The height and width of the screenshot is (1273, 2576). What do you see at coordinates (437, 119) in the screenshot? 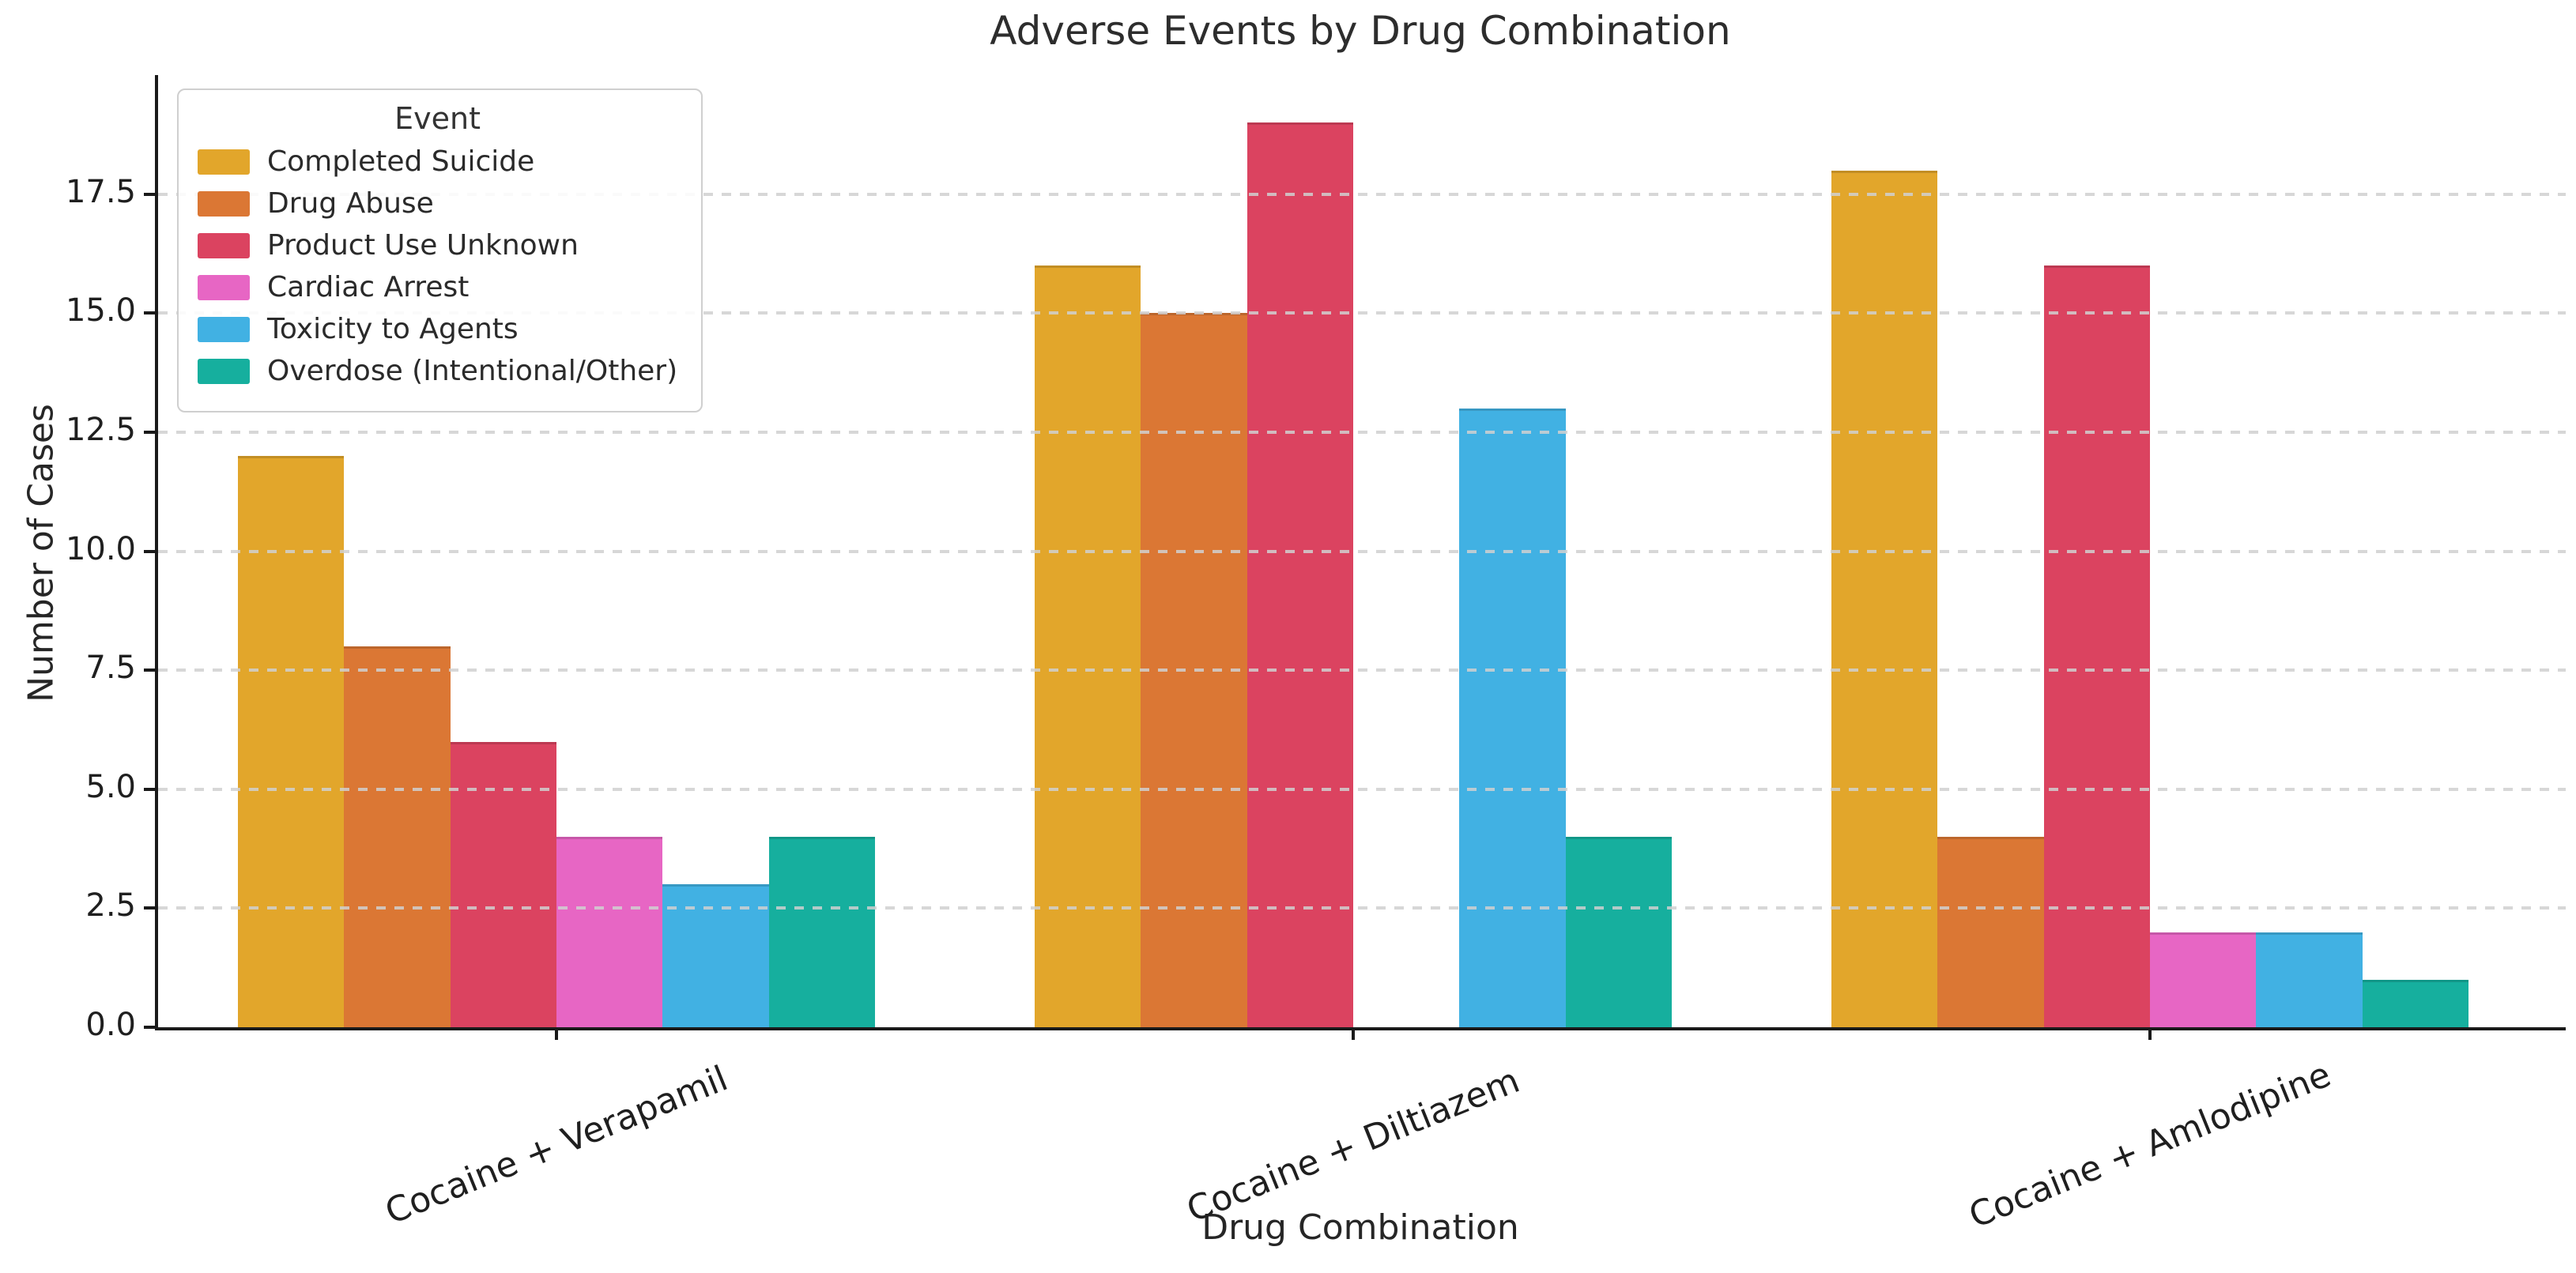
I see `legend-title: Event` at bounding box center [437, 119].